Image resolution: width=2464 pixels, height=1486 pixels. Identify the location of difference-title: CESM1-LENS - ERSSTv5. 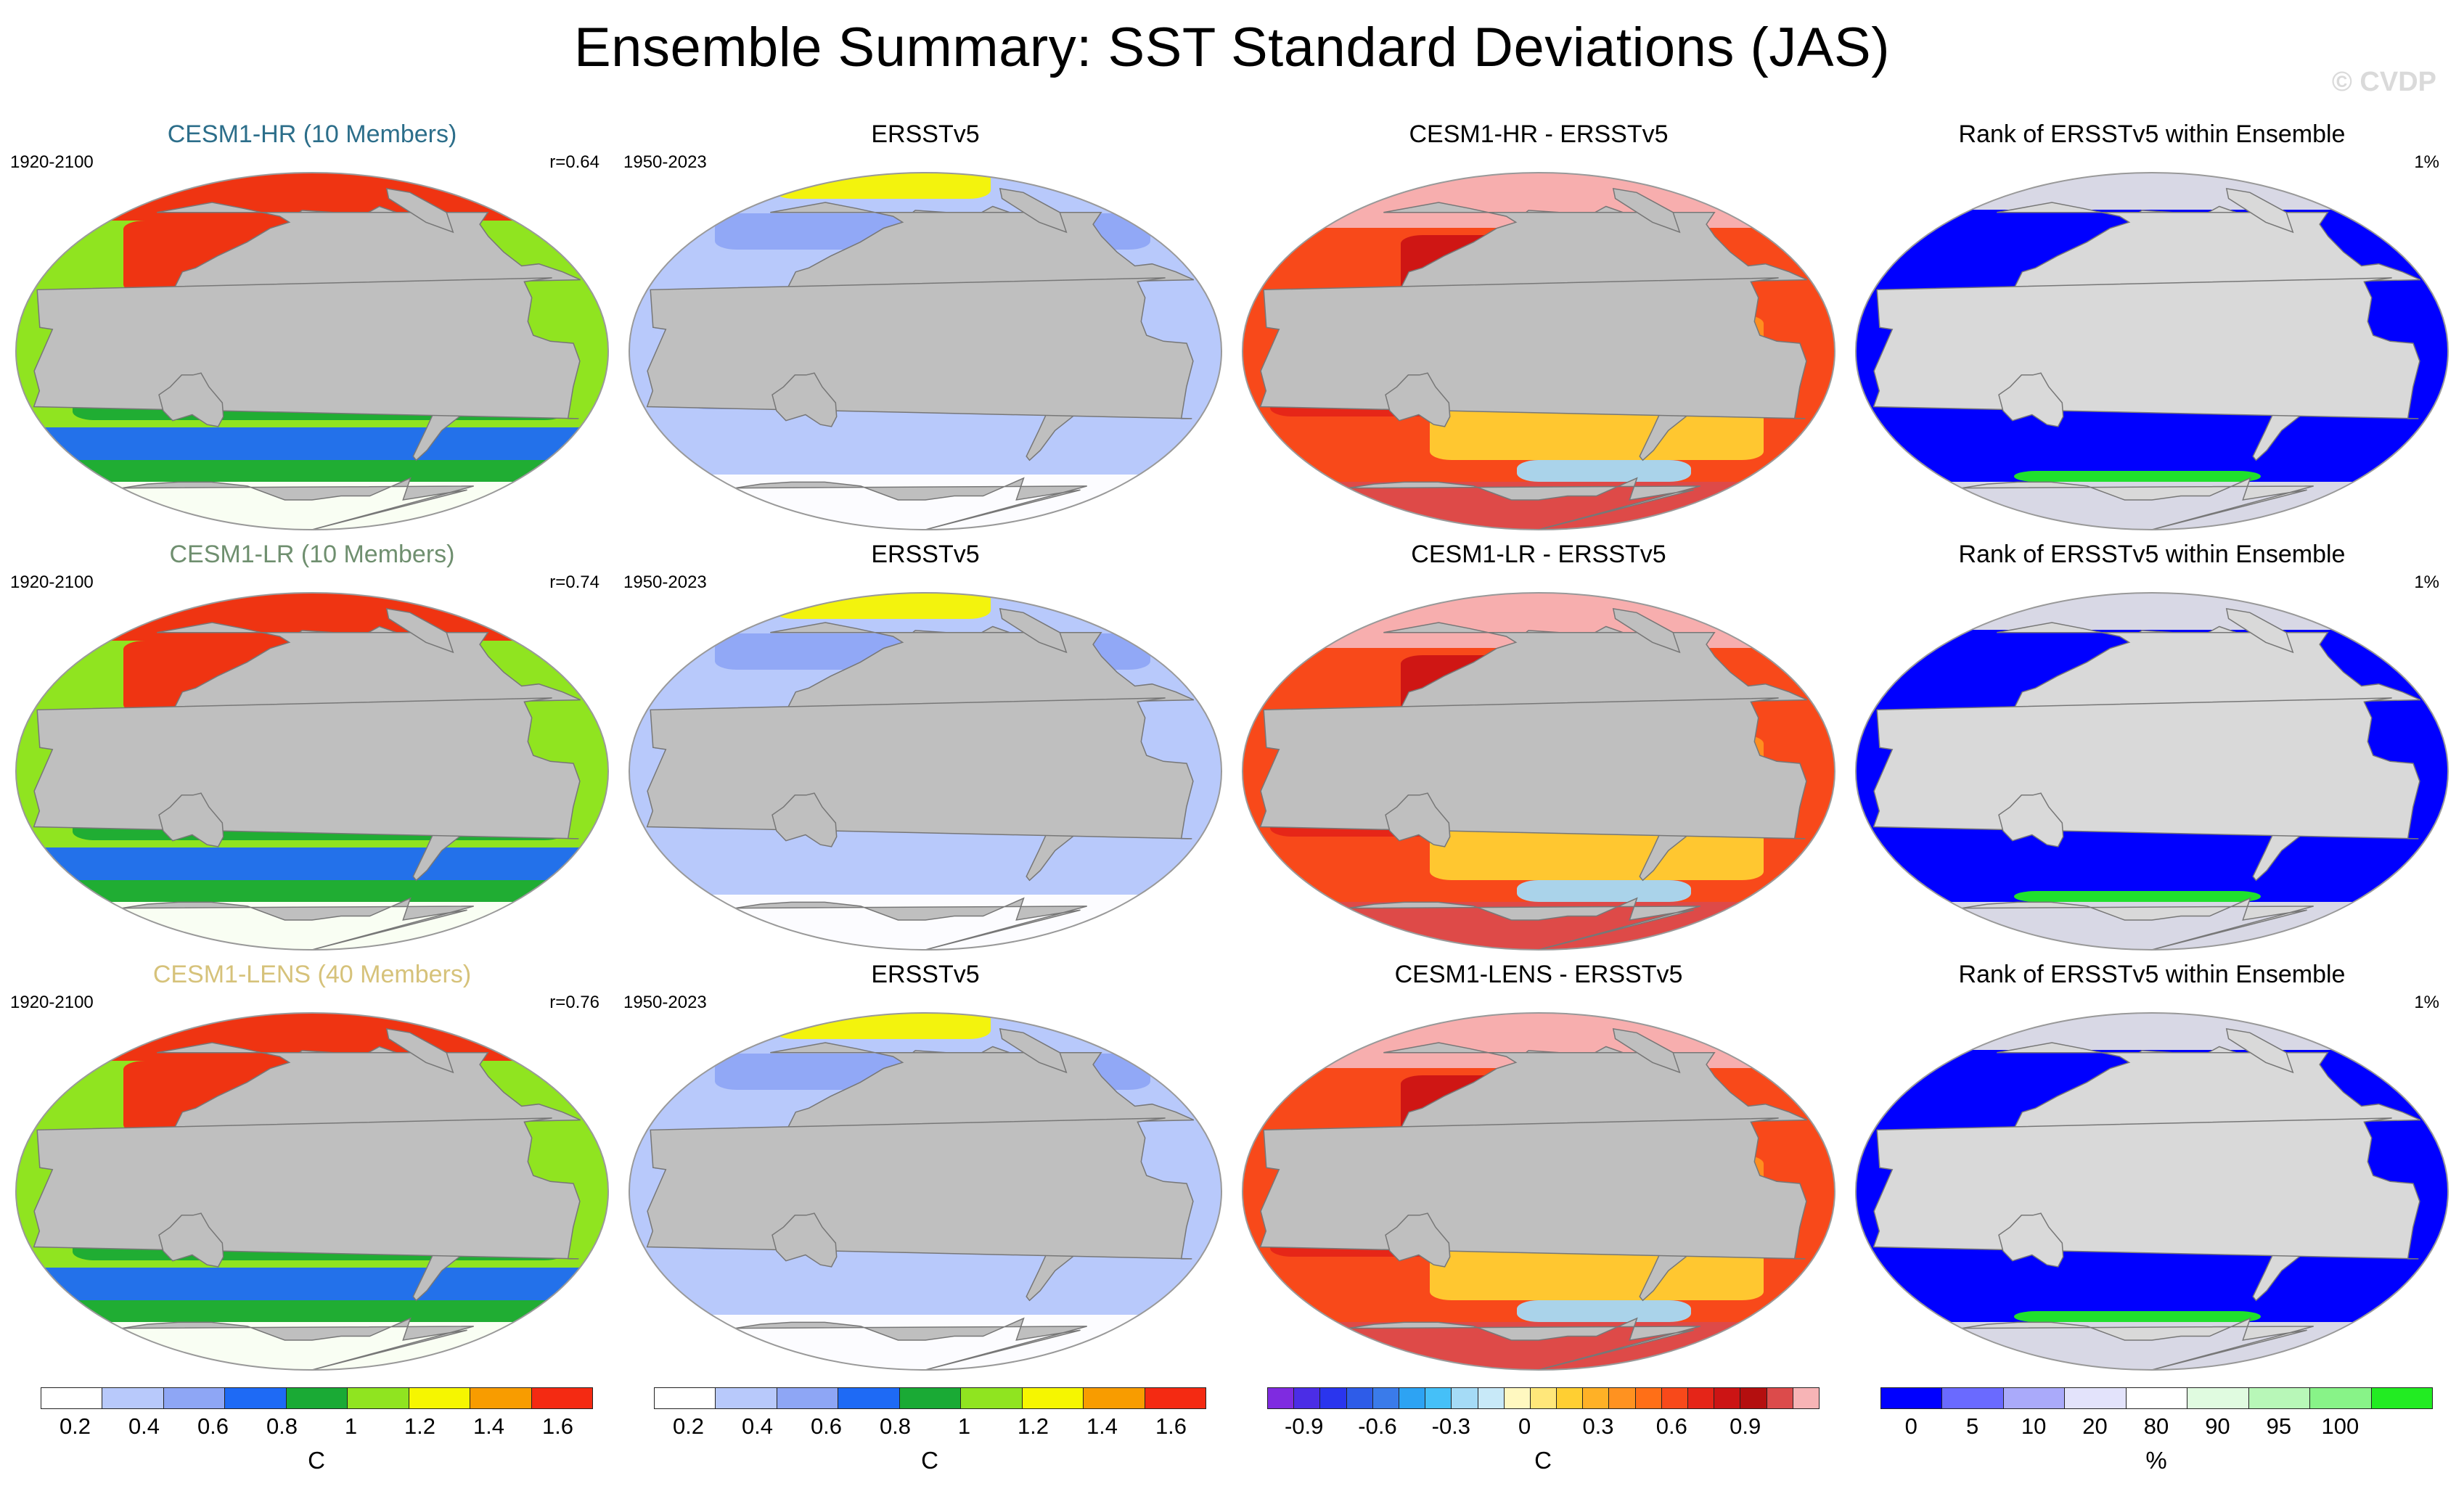
(1539, 974).